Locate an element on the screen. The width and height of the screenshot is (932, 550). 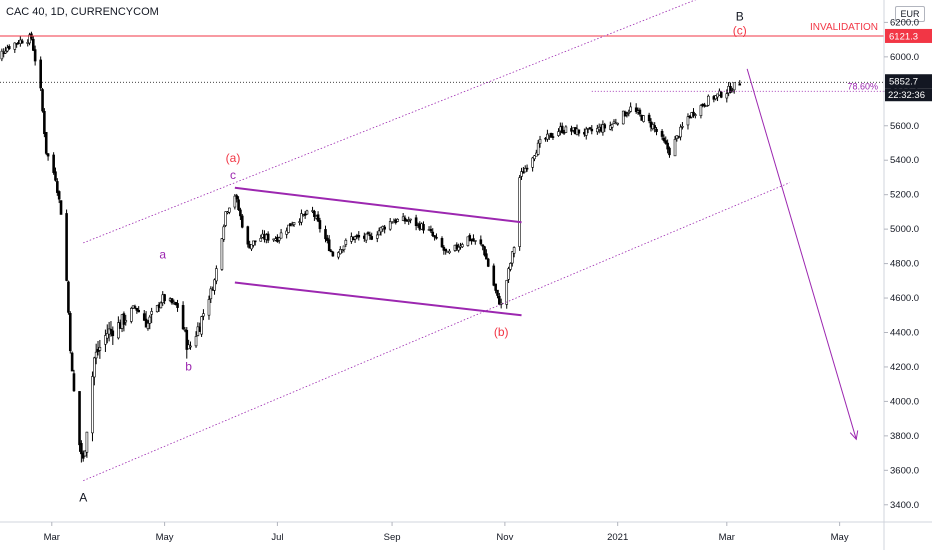
currency-button: EUR is located at coordinates (910, 14).